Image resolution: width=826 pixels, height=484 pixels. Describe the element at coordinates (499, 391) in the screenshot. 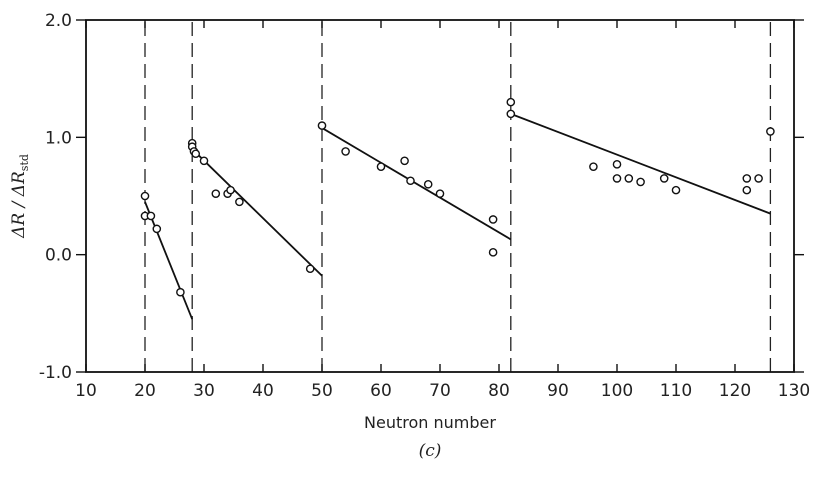

I see `x-tick-label: 80` at that location.